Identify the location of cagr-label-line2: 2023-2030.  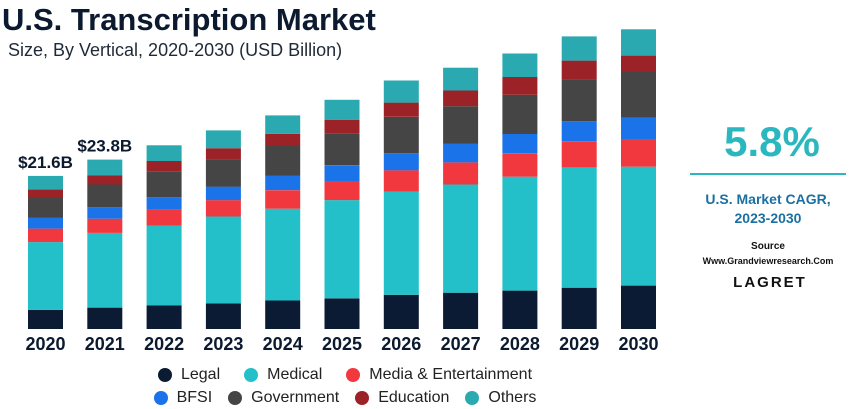
(768, 218).